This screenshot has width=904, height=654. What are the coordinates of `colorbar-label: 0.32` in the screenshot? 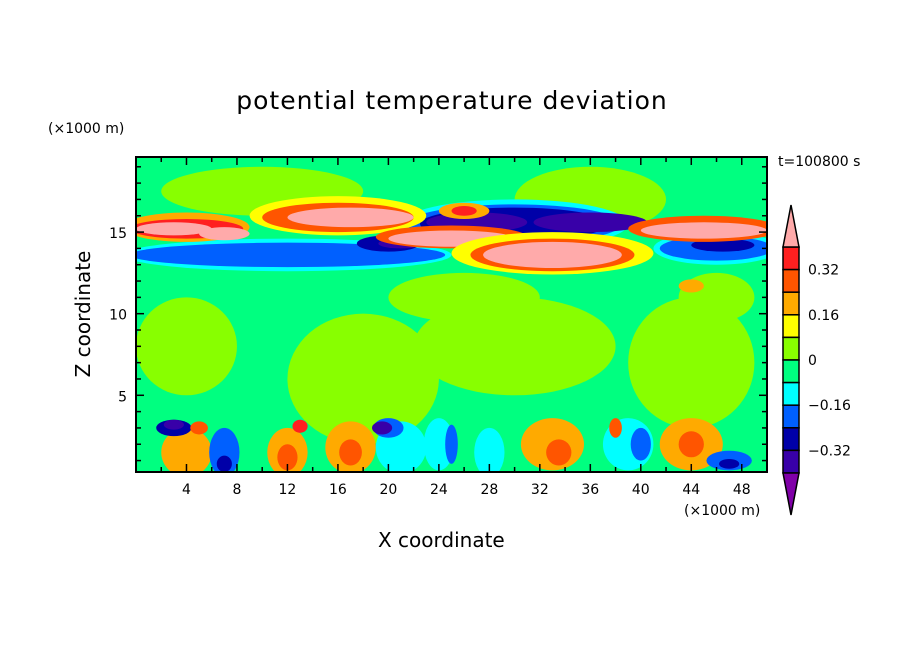 It's located at (823, 271).